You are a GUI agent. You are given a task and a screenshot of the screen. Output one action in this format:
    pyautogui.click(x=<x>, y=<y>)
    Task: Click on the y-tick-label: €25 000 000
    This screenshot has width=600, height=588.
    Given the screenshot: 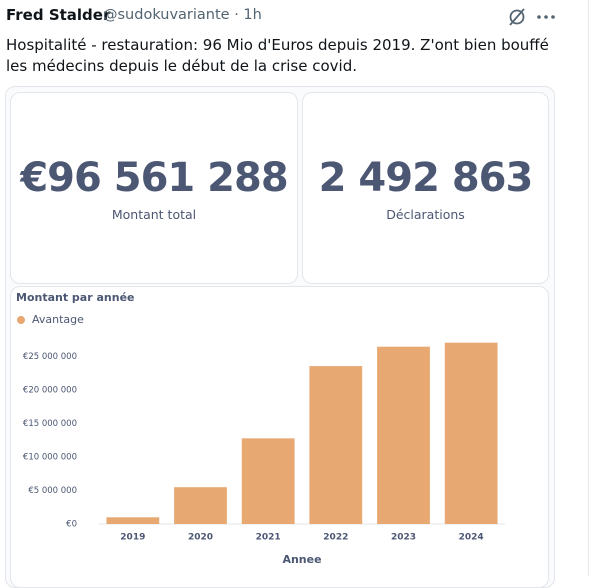 What is the action you would take?
    pyautogui.click(x=50, y=357)
    